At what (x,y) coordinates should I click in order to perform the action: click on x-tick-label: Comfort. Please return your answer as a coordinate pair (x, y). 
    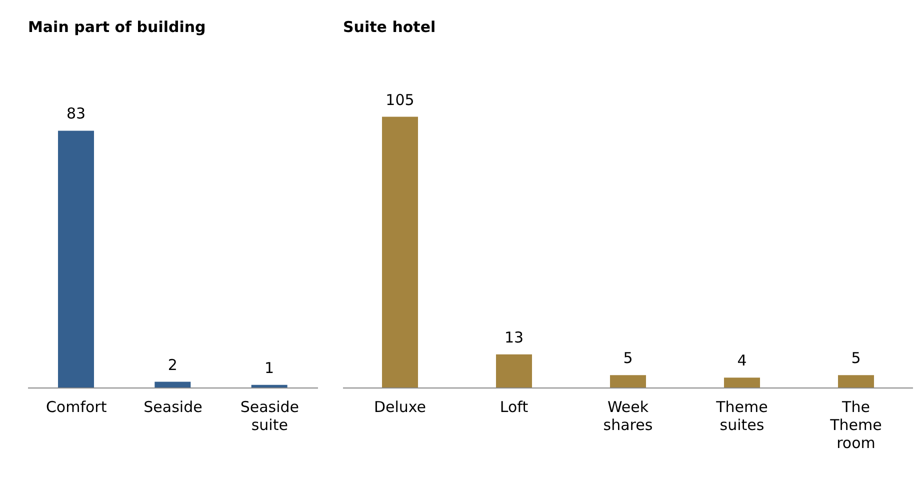
    Looking at the image, I should click on (76, 407).